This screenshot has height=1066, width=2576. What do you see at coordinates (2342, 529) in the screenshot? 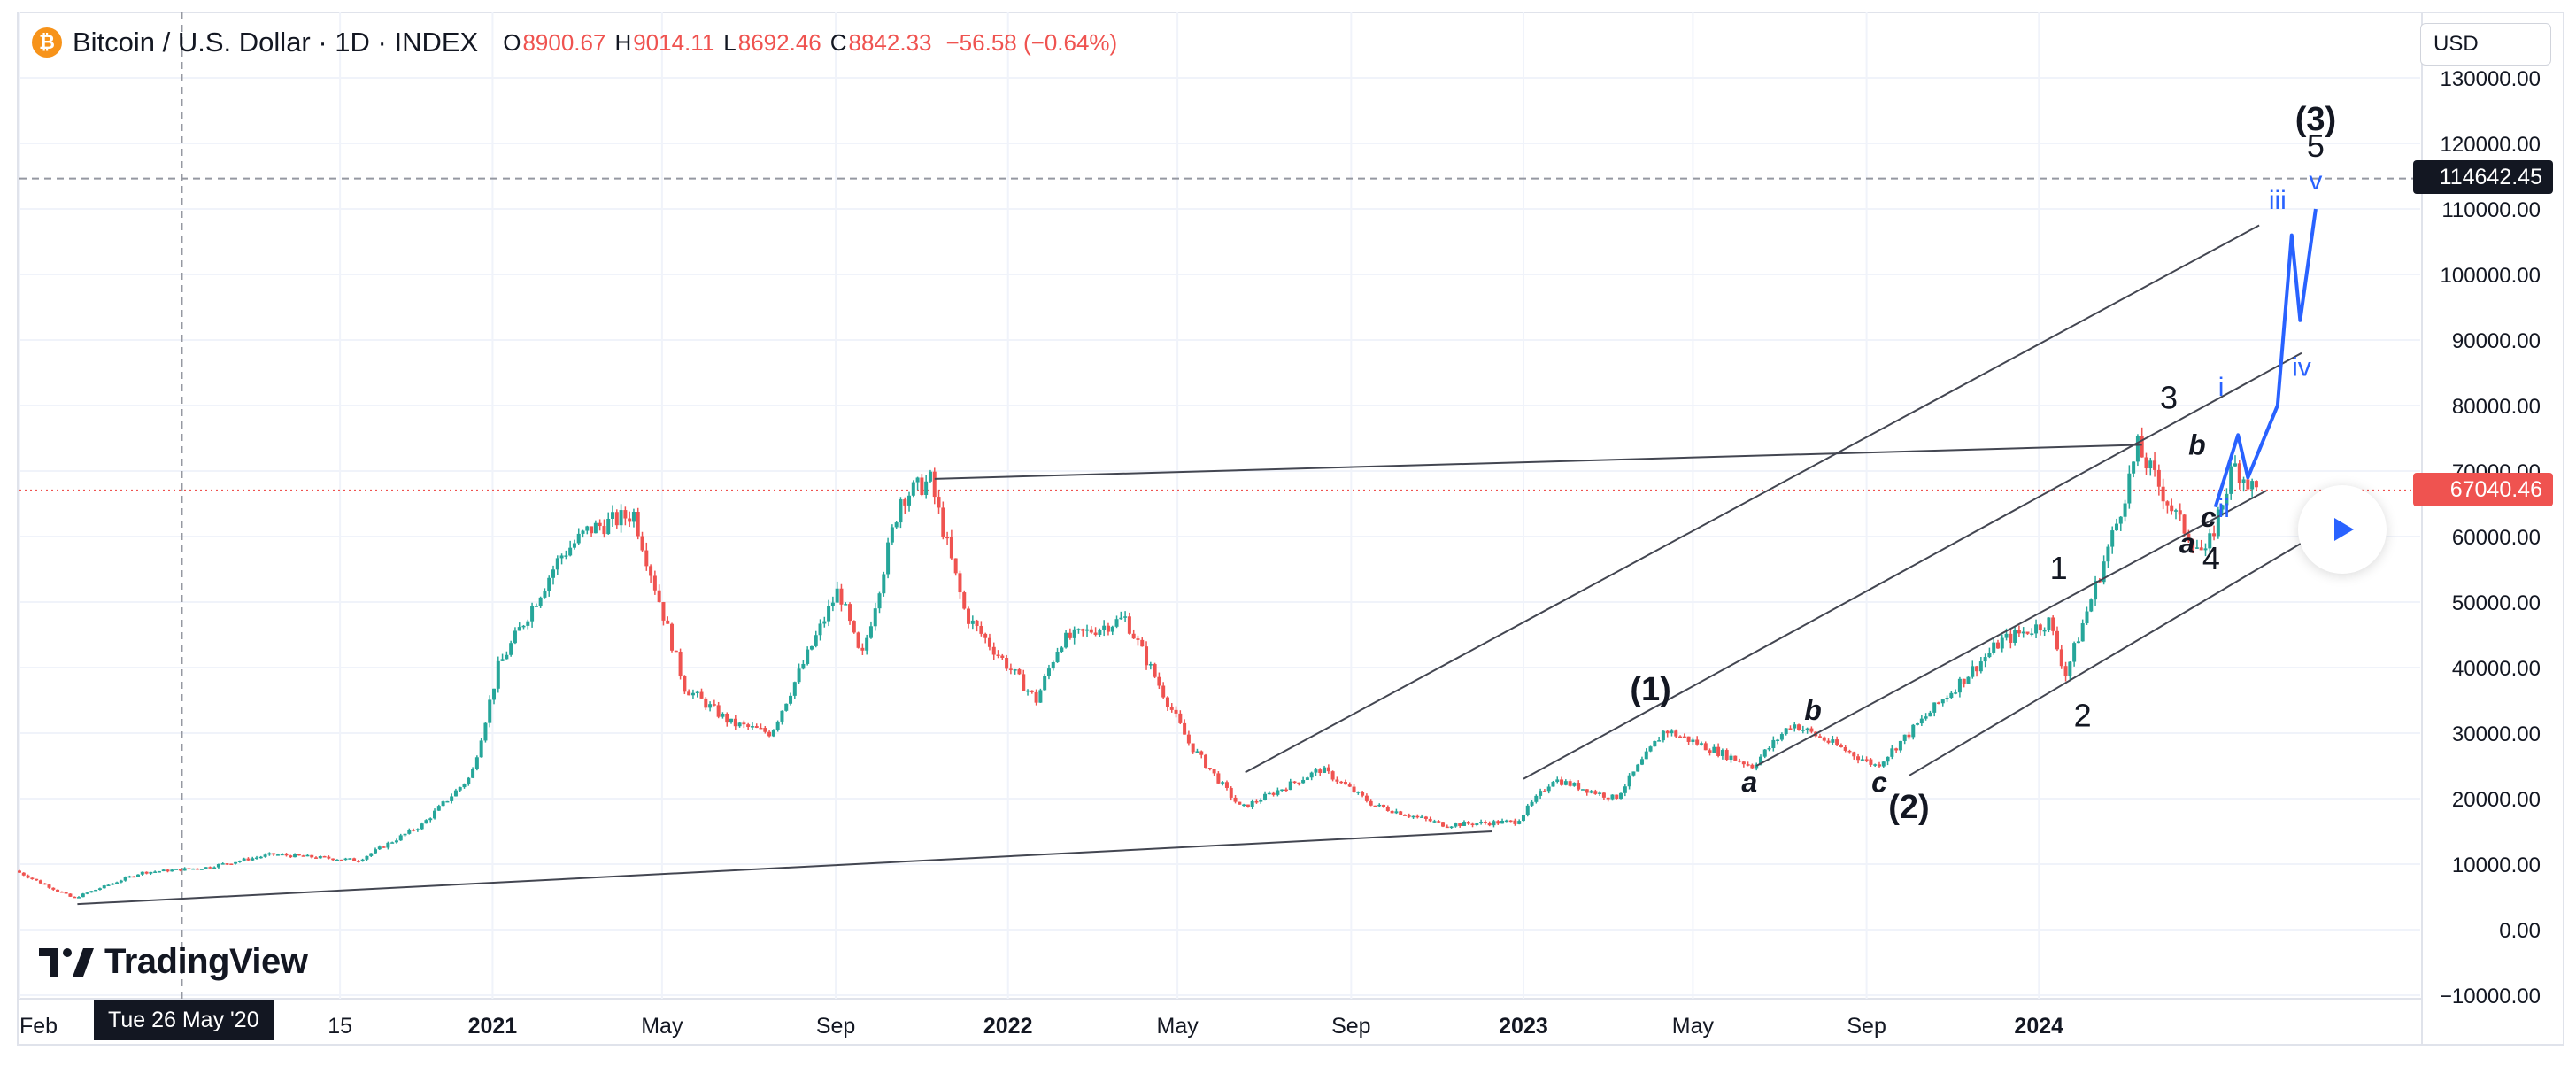
I see `play-button` at bounding box center [2342, 529].